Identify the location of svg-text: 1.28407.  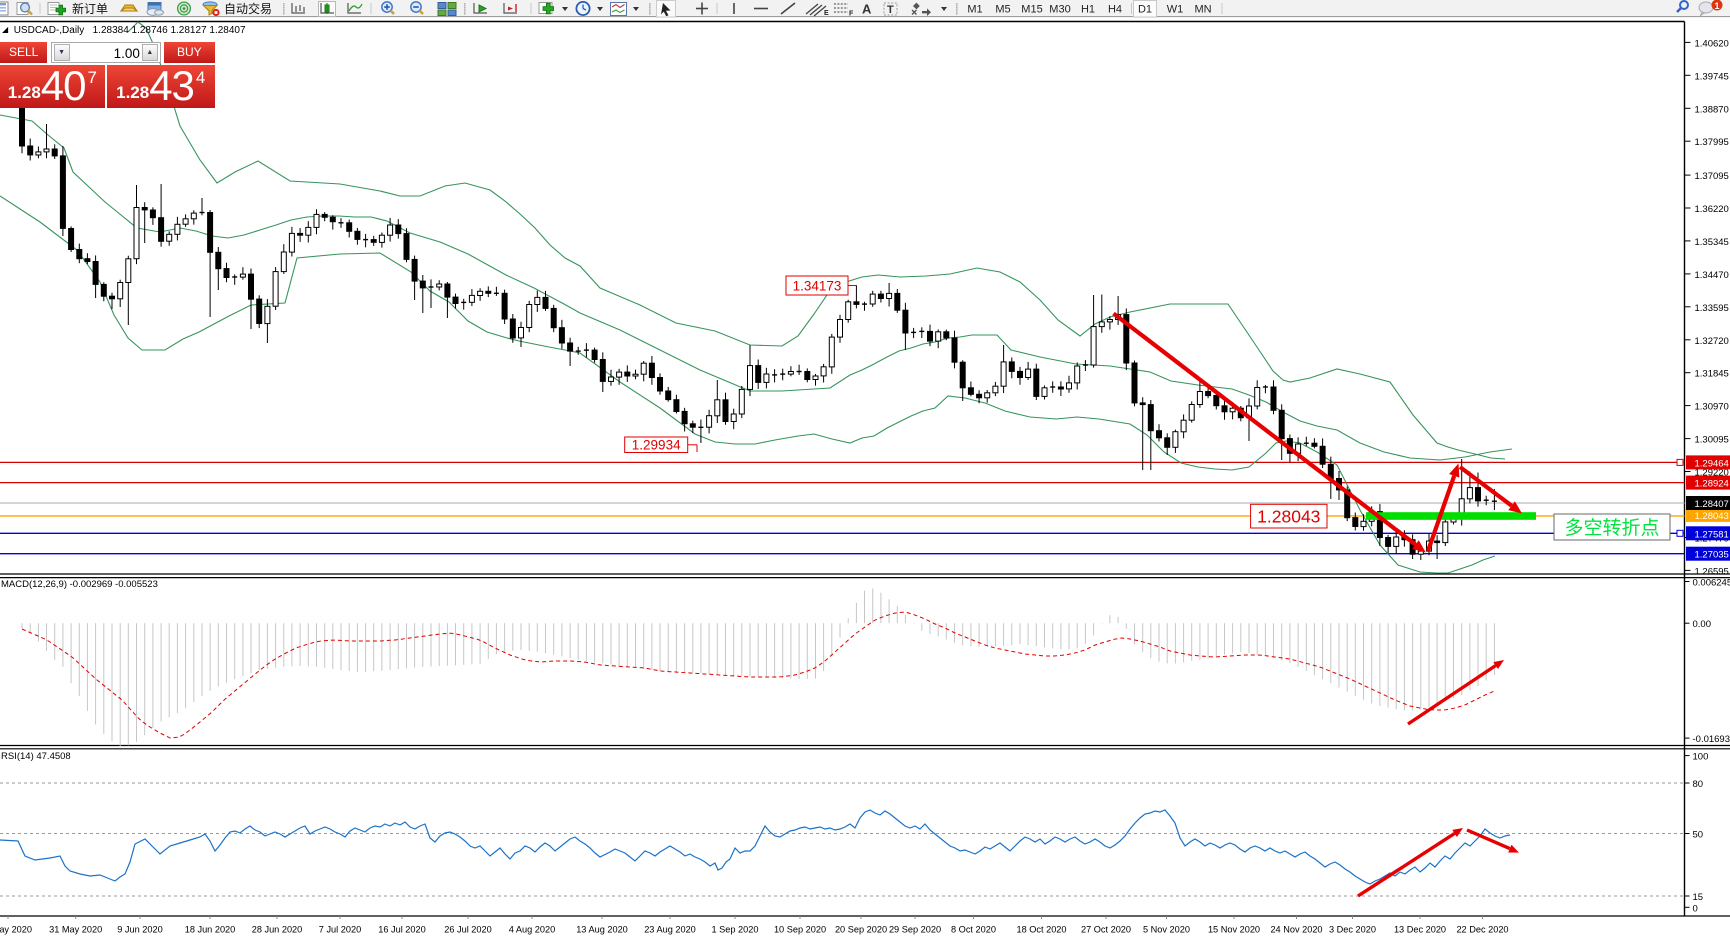
(1712, 504).